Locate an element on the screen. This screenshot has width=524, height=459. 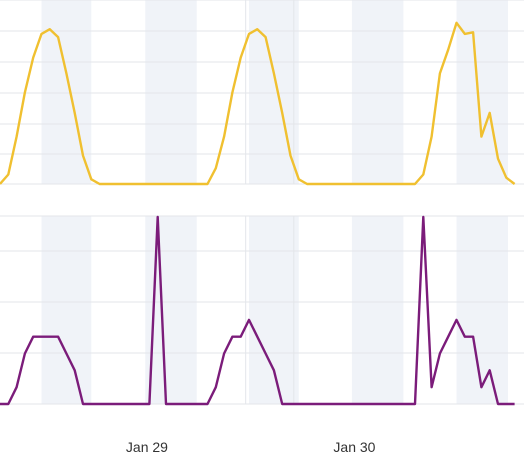
x-axis: Jan 29 Jan 30 is located at coordinates (251, 447).